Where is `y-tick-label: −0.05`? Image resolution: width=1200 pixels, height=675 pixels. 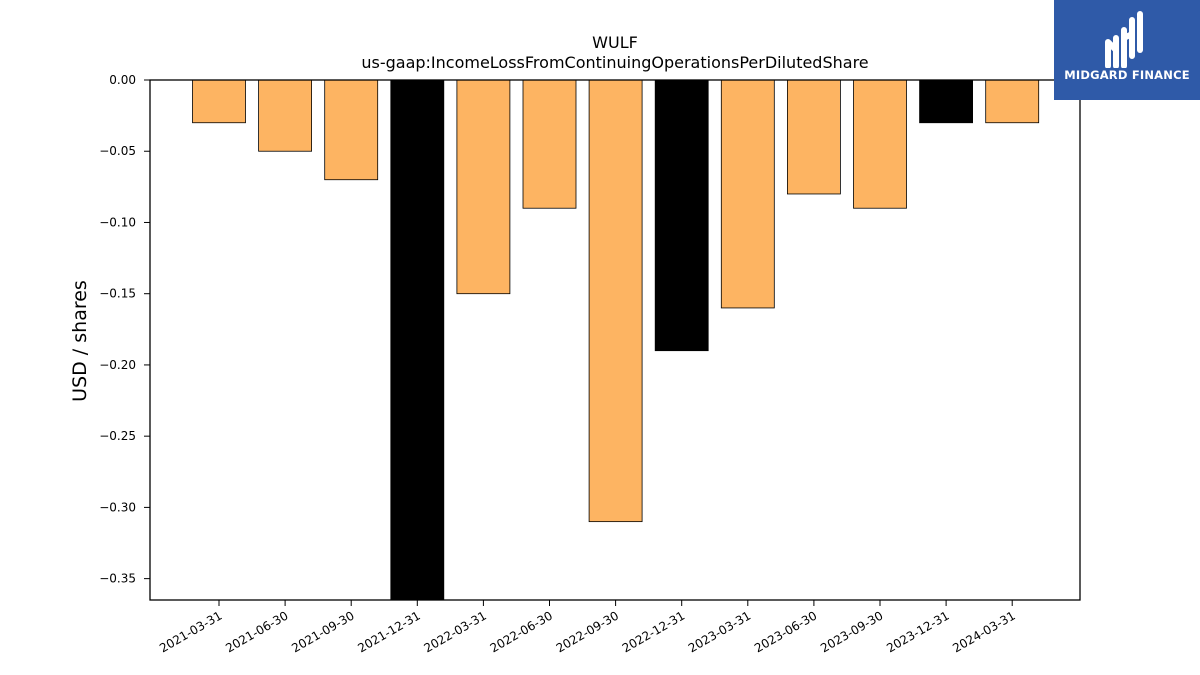
y-tick-label: −0.05 is located at coordinates (117, 151).